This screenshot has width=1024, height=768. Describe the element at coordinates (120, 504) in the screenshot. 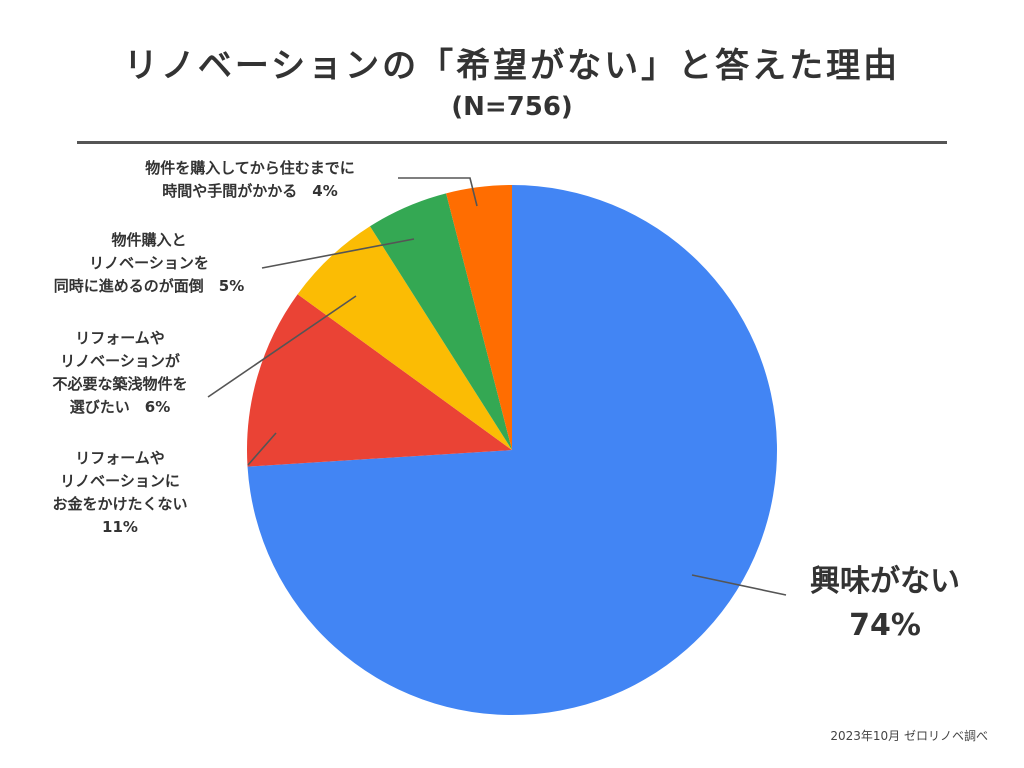

I see `slice-label-1-line-2: お金をかけたくない` at that location.